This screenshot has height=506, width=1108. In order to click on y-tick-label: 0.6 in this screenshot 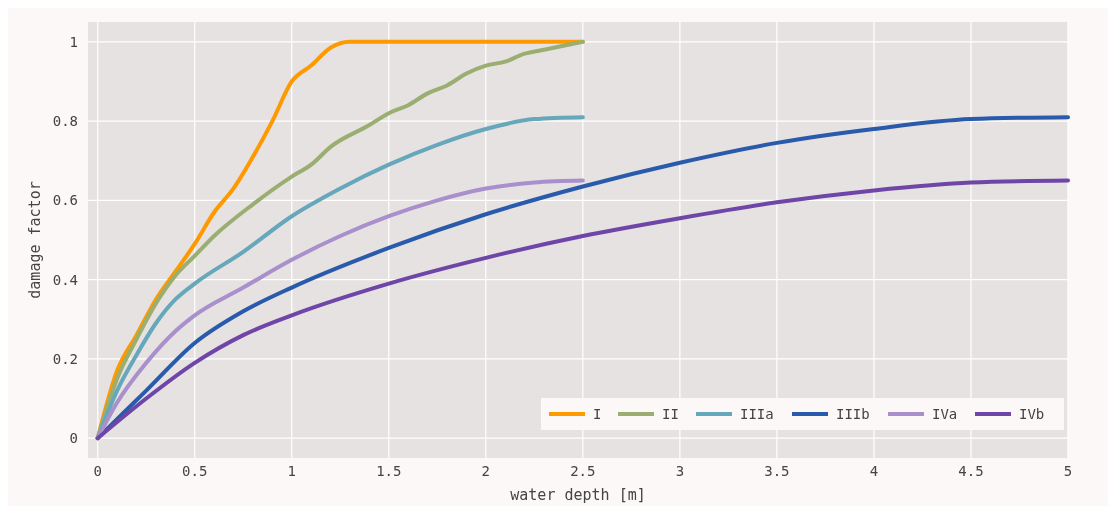, I will do `click(65, 200)`.